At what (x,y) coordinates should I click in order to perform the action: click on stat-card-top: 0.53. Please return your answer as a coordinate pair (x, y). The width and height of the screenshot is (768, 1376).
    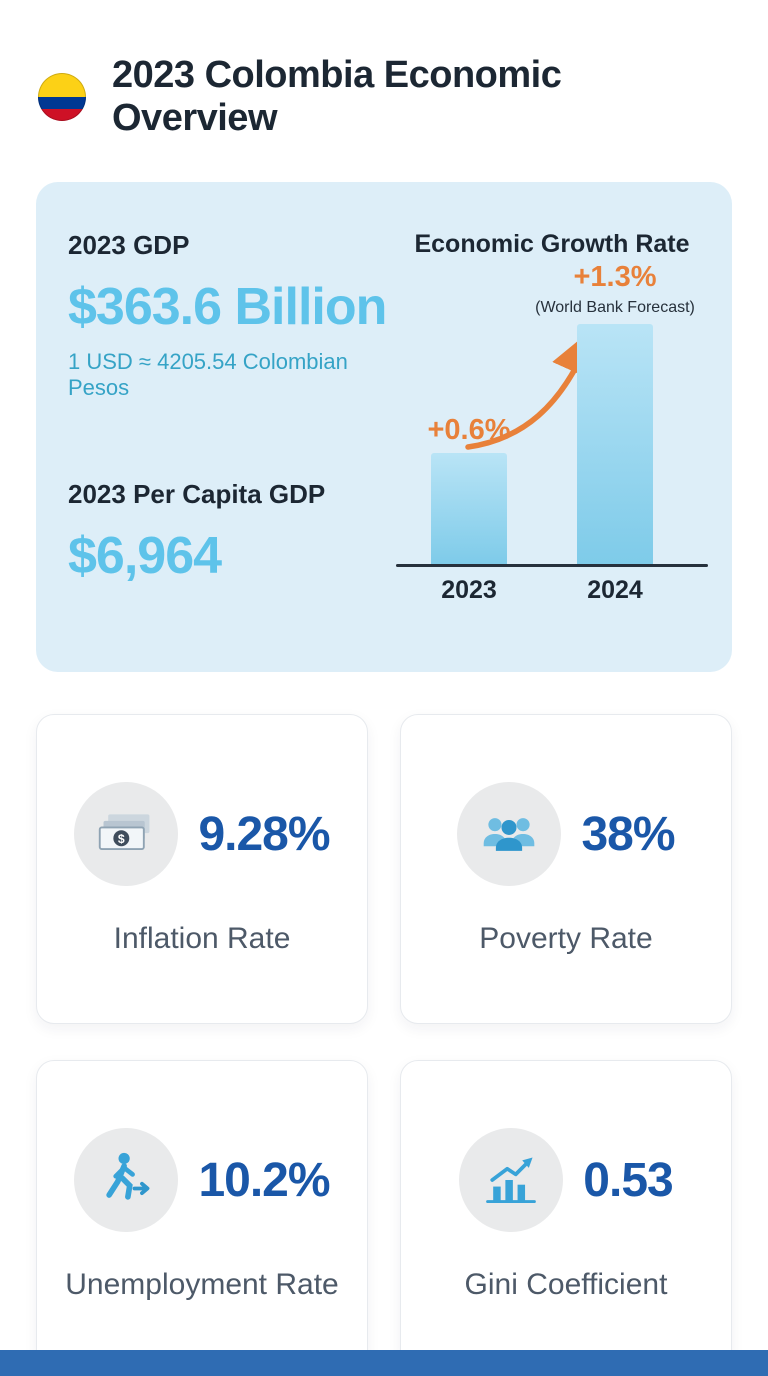
    Looking at the image, I should click on (566, 1180).